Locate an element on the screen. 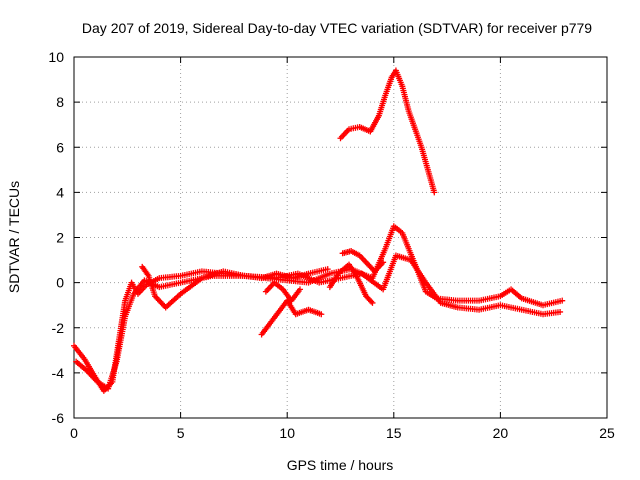 The width and height of the screenshot is (640, 480). x-tick-label: 0 is located at coordinates (74, 433).